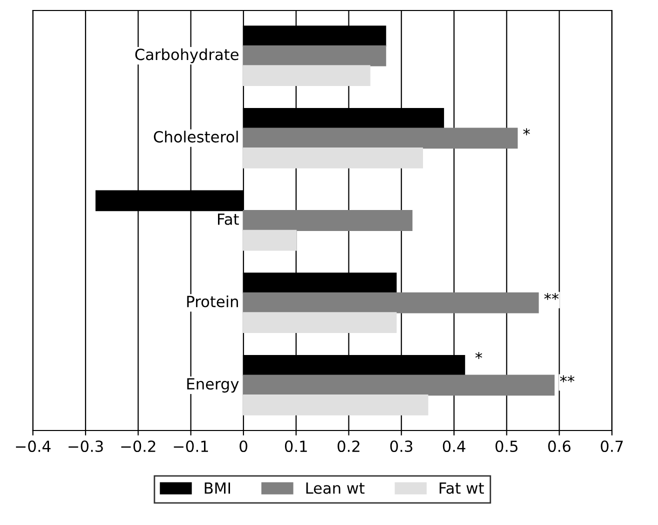 Image resolution: width=658 pixels, height=525 pixels. I want to click on y-tick-label: Carbohydrate, so click(186, 56).